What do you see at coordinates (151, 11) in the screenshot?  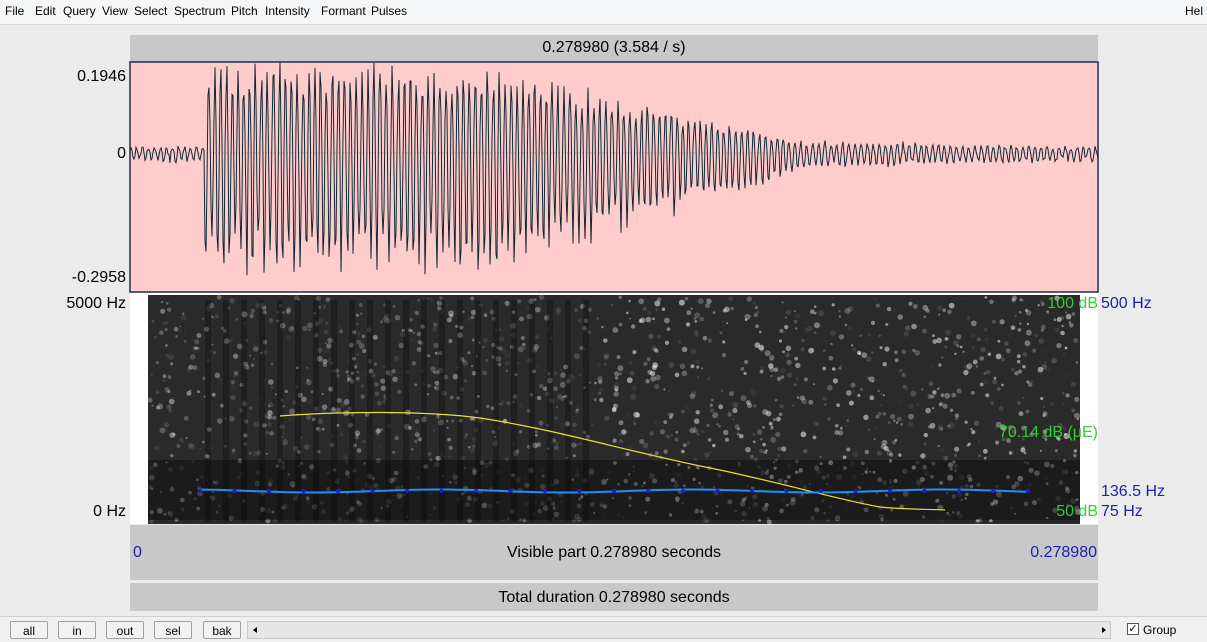 I see `menu-item: Select` at bounding box center [151, 11].